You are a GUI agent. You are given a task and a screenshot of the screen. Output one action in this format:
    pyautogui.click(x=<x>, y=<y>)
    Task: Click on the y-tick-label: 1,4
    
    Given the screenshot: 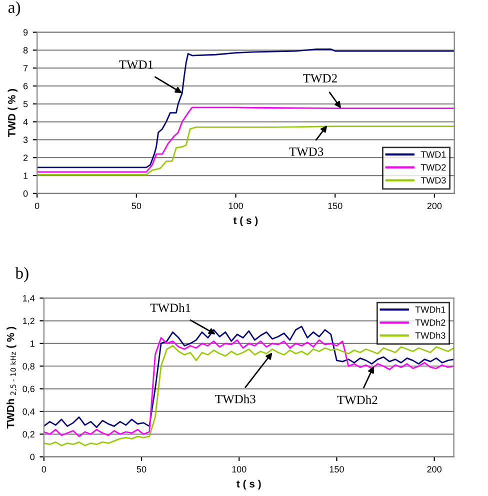 What is the action you would take?
    pyautogui.click(x=29, y=299)
    